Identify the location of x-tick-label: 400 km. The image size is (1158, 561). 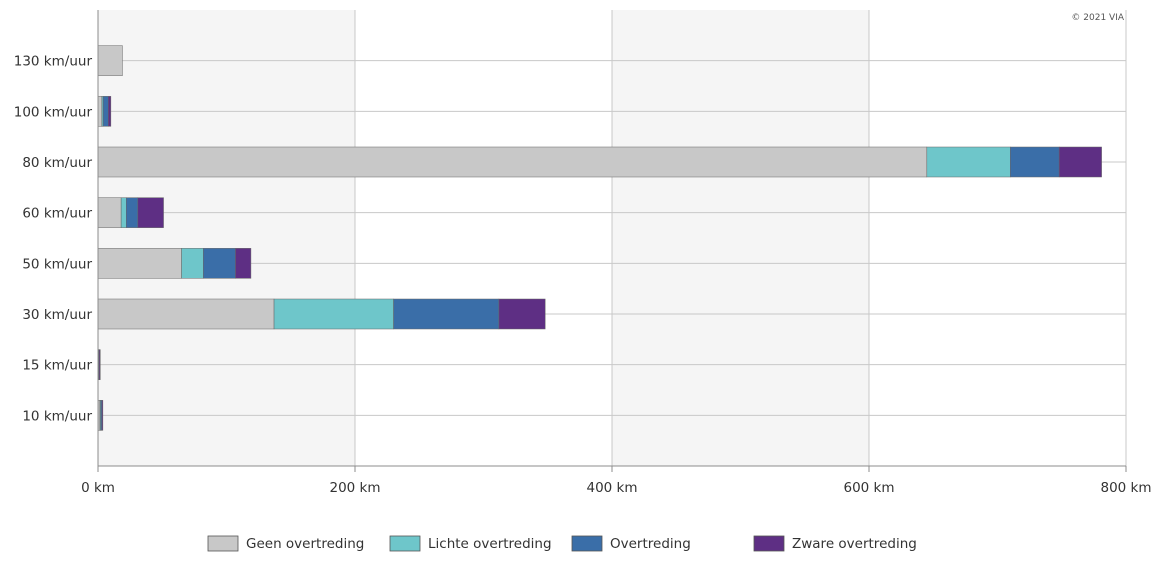
(611, 488).